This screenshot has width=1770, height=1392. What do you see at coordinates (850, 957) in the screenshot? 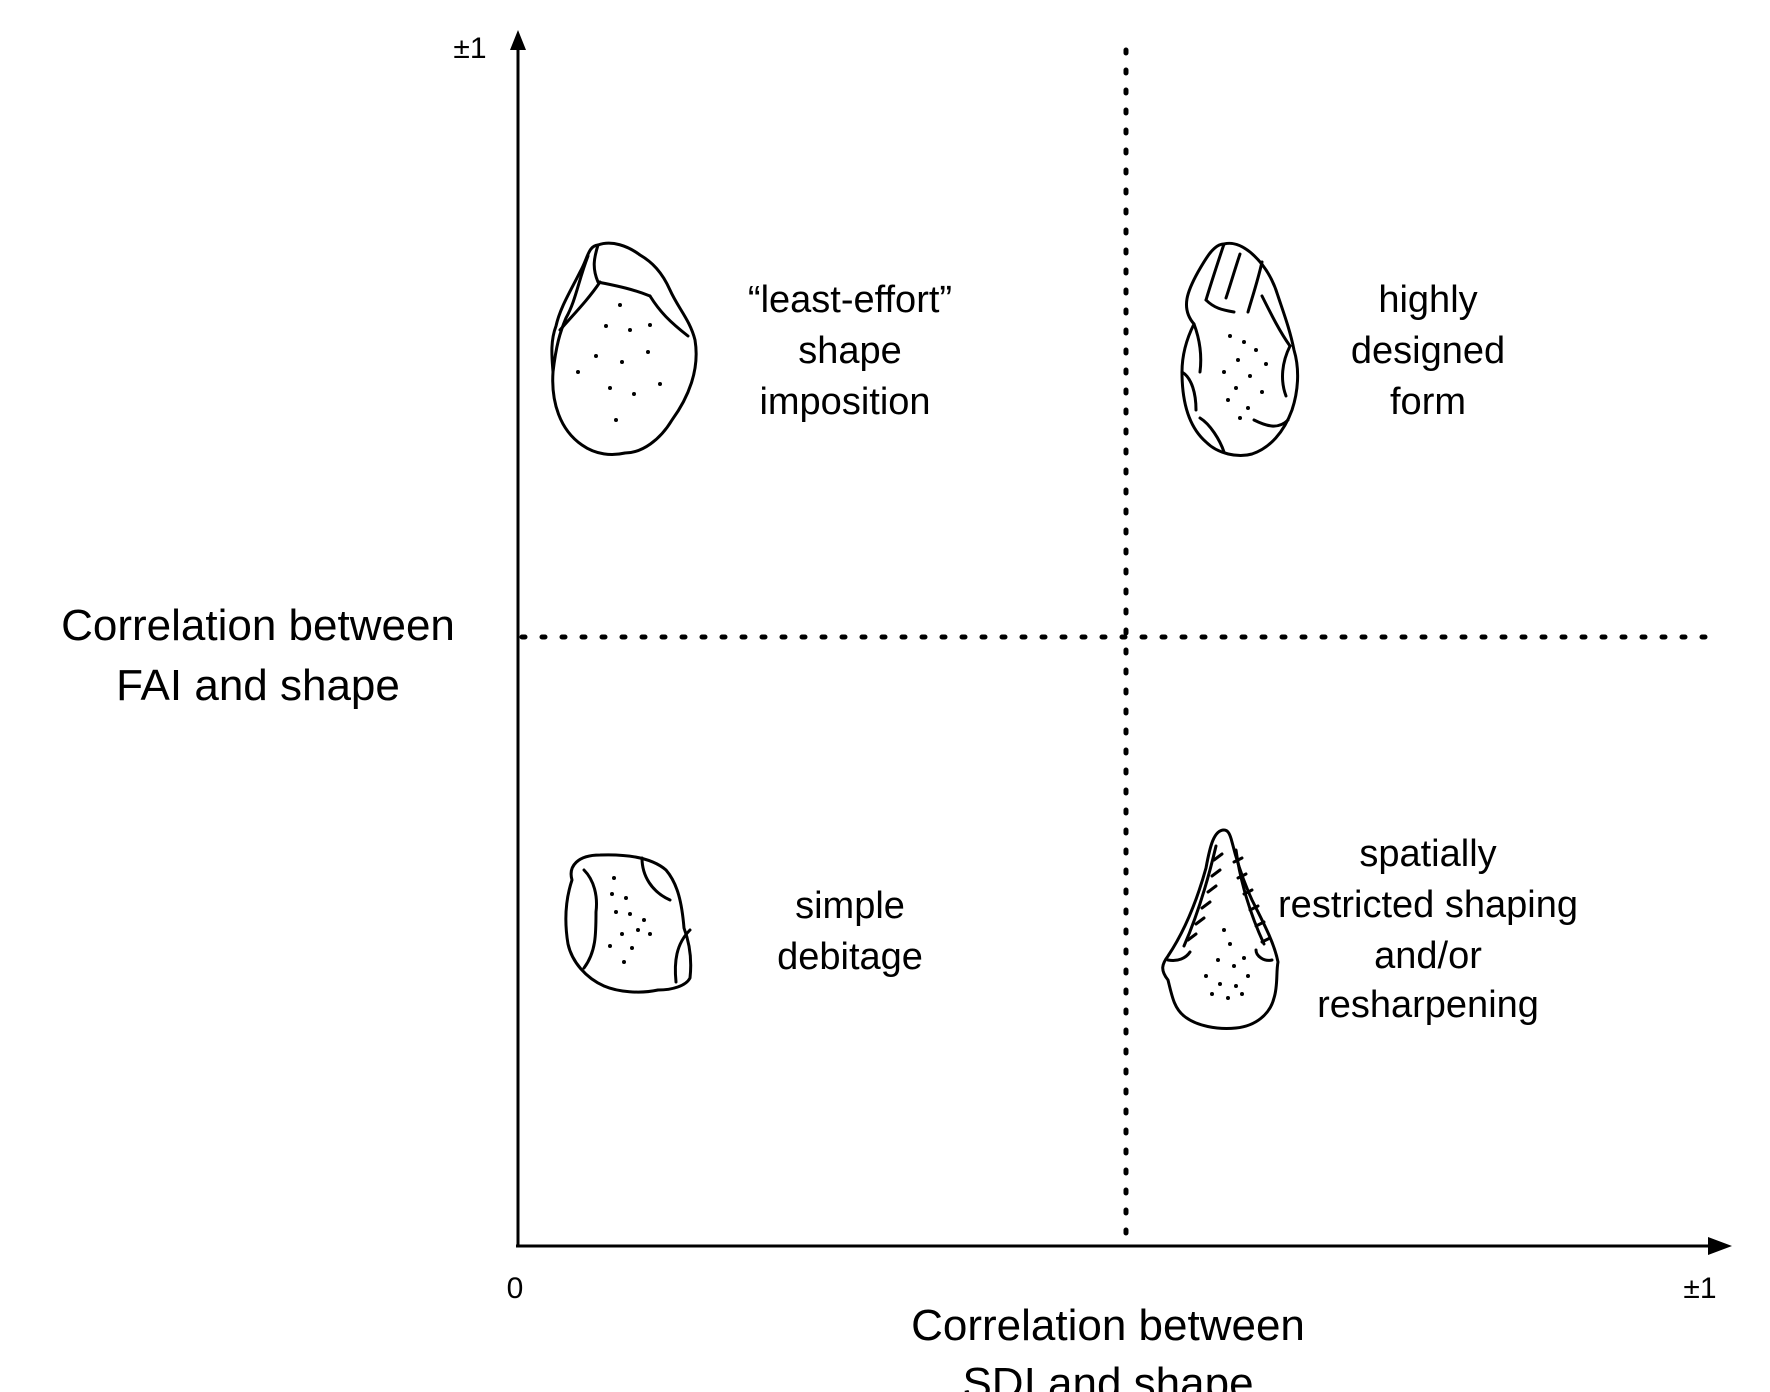
I see `bottom-left-label-line2: debitage` at bounding box center [850, 957].